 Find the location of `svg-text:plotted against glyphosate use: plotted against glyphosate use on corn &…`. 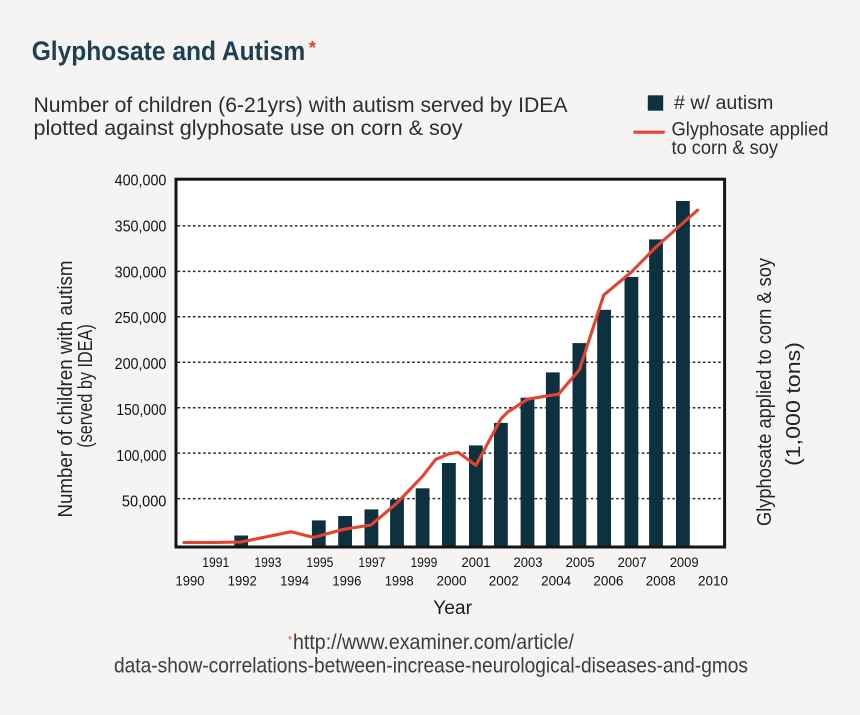

svg-text:plotted against glyphosate use: plotted against glyphosate use on corn &… is located at coordinates (248, 128).